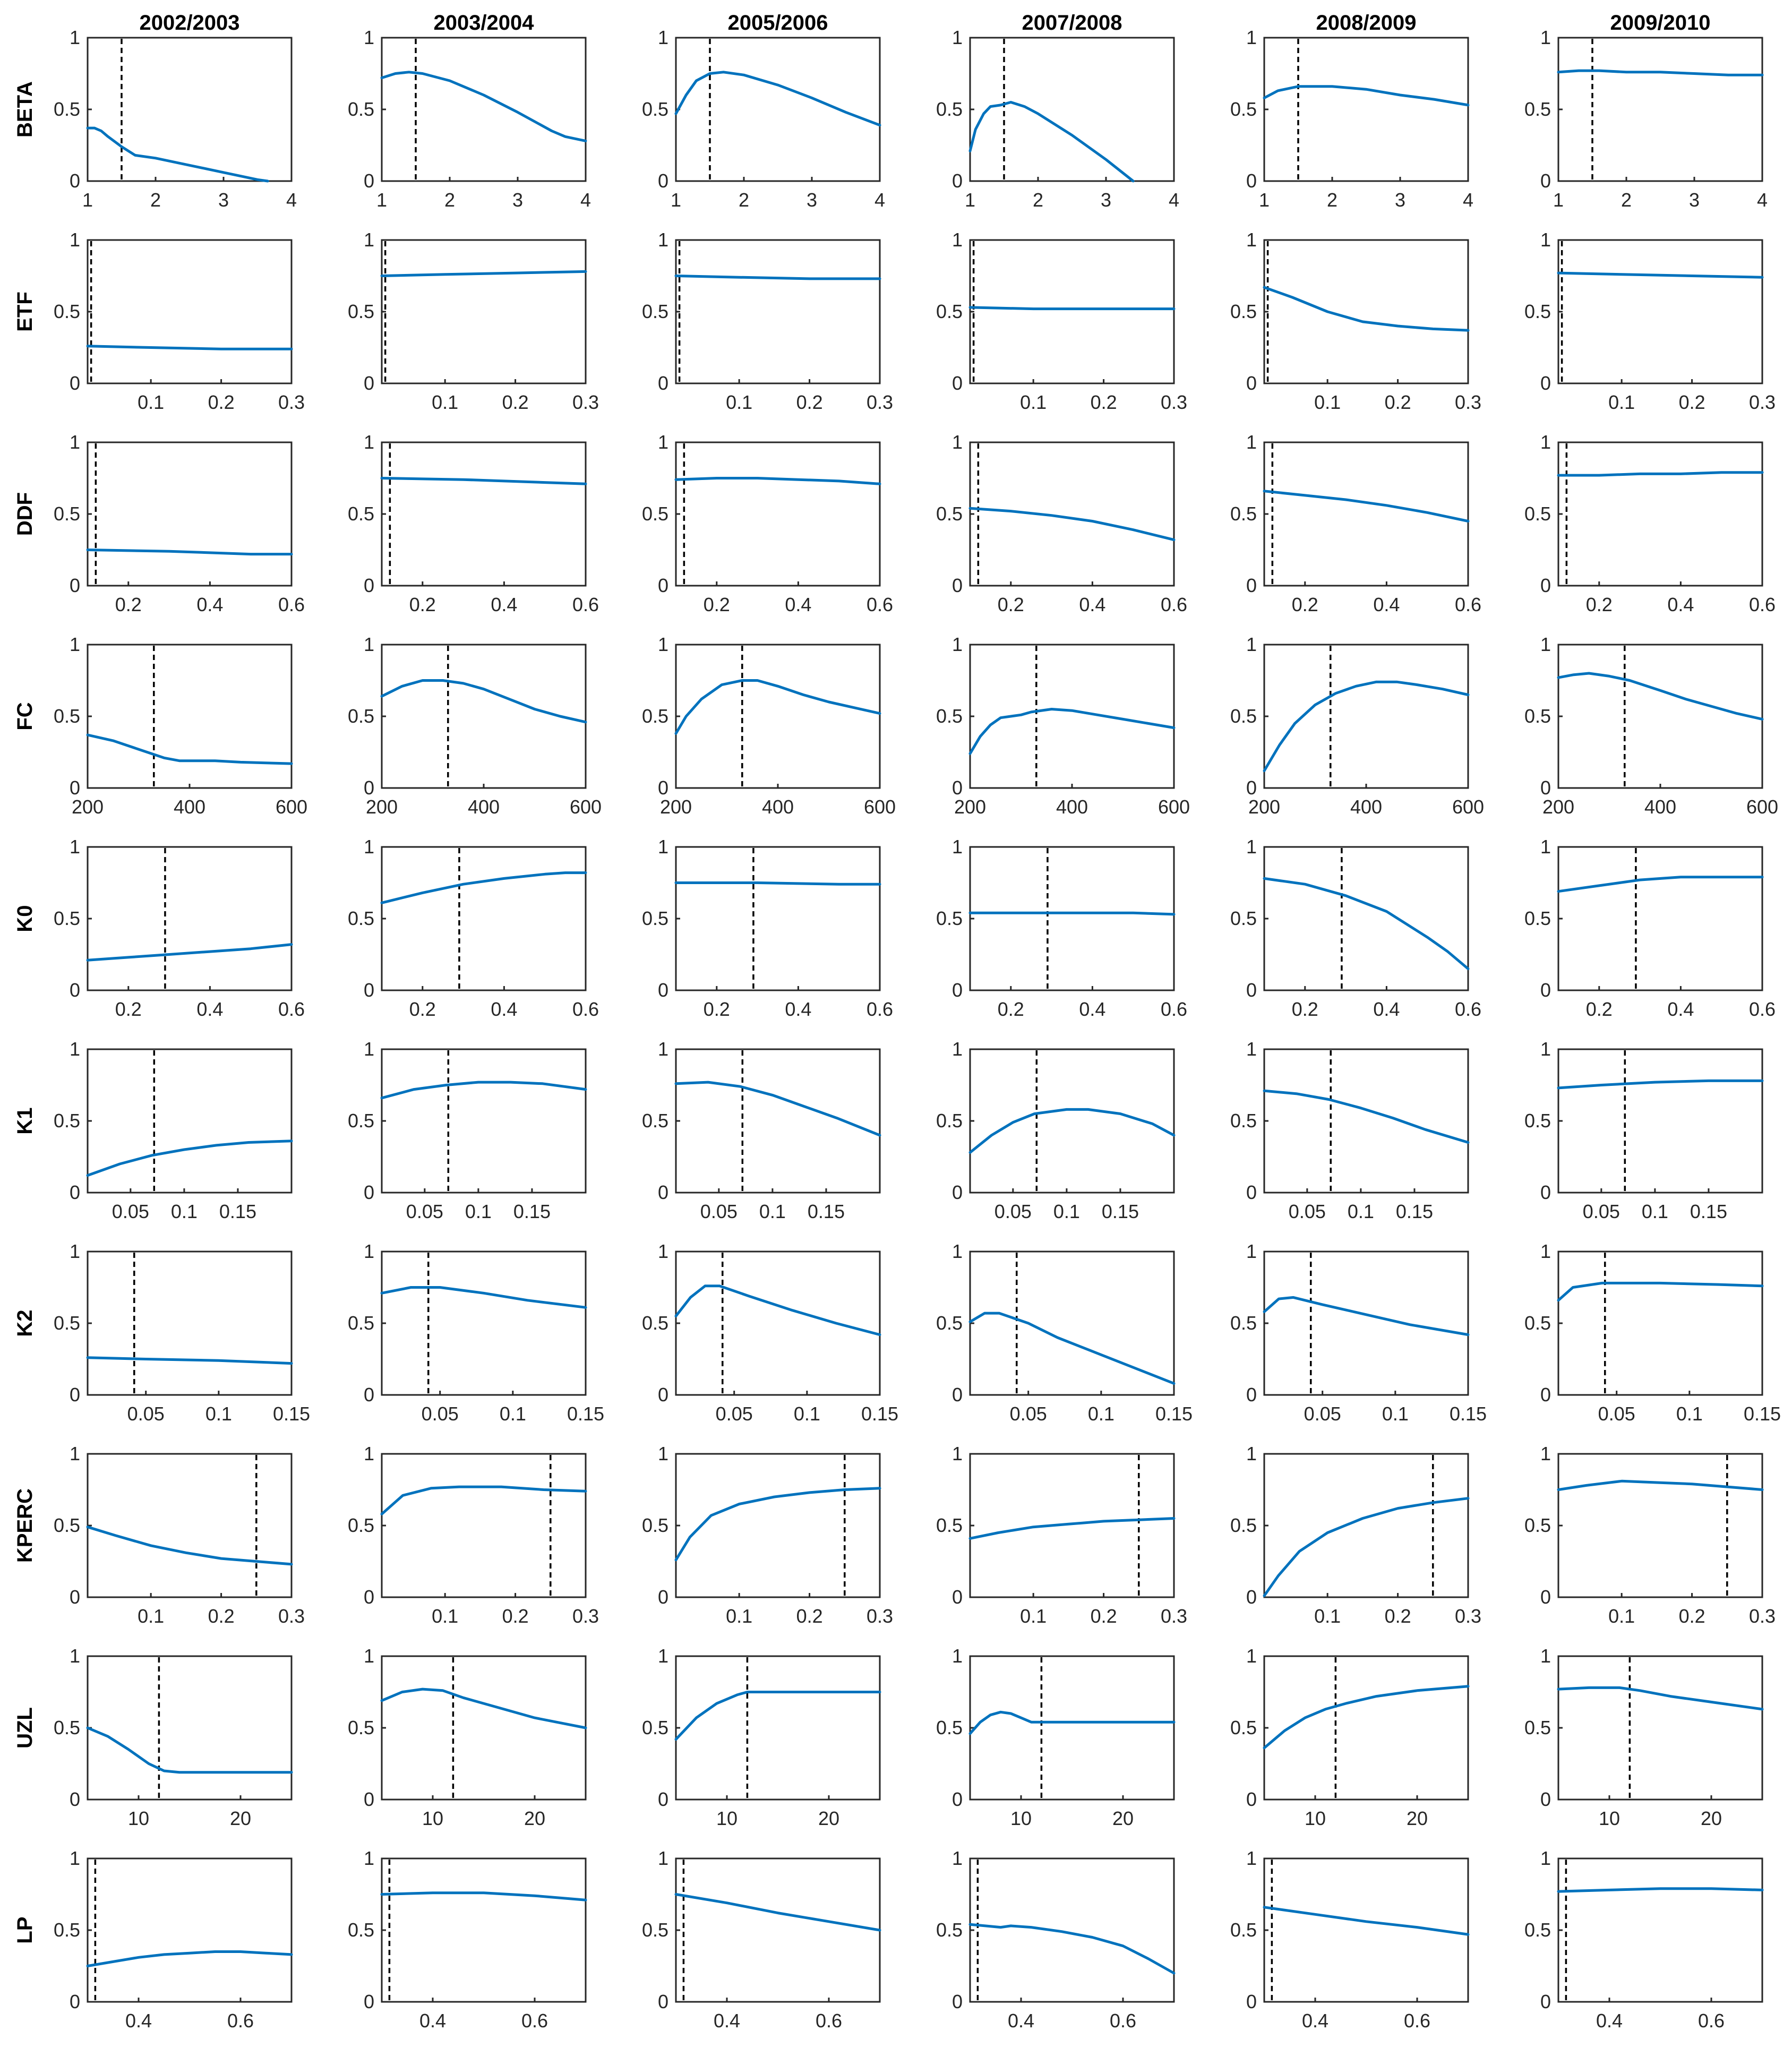 This screenshot has height=2056, width=1792. What do you see at coordinates (484, 23) in the screenshot?
I see `column-title: 2003/2004` at bounding box center [484, 23].